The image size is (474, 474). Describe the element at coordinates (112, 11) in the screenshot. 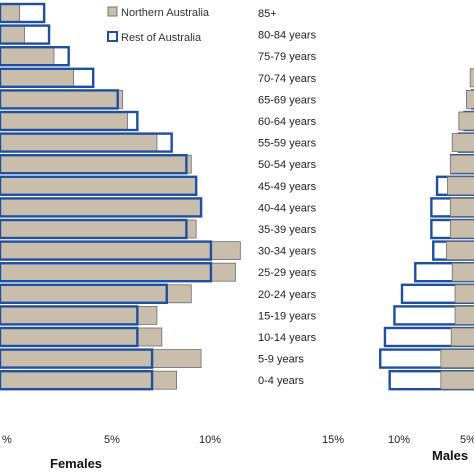

I see `legend-swatch-northern-australia` at that location.